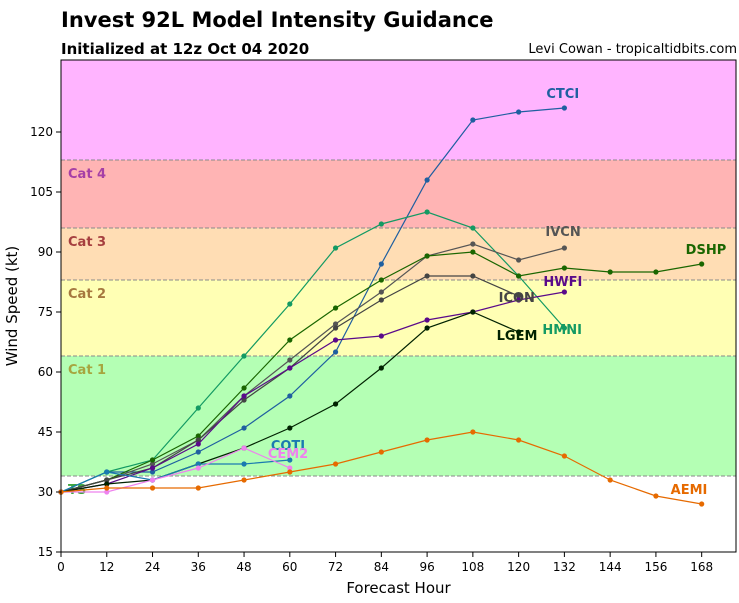 This screenshot has width=739, height=603. What do you see at coordinates (45, 312) in the screenshot?
I see `y-tick-label: 75` at bounding box center [45, 312].